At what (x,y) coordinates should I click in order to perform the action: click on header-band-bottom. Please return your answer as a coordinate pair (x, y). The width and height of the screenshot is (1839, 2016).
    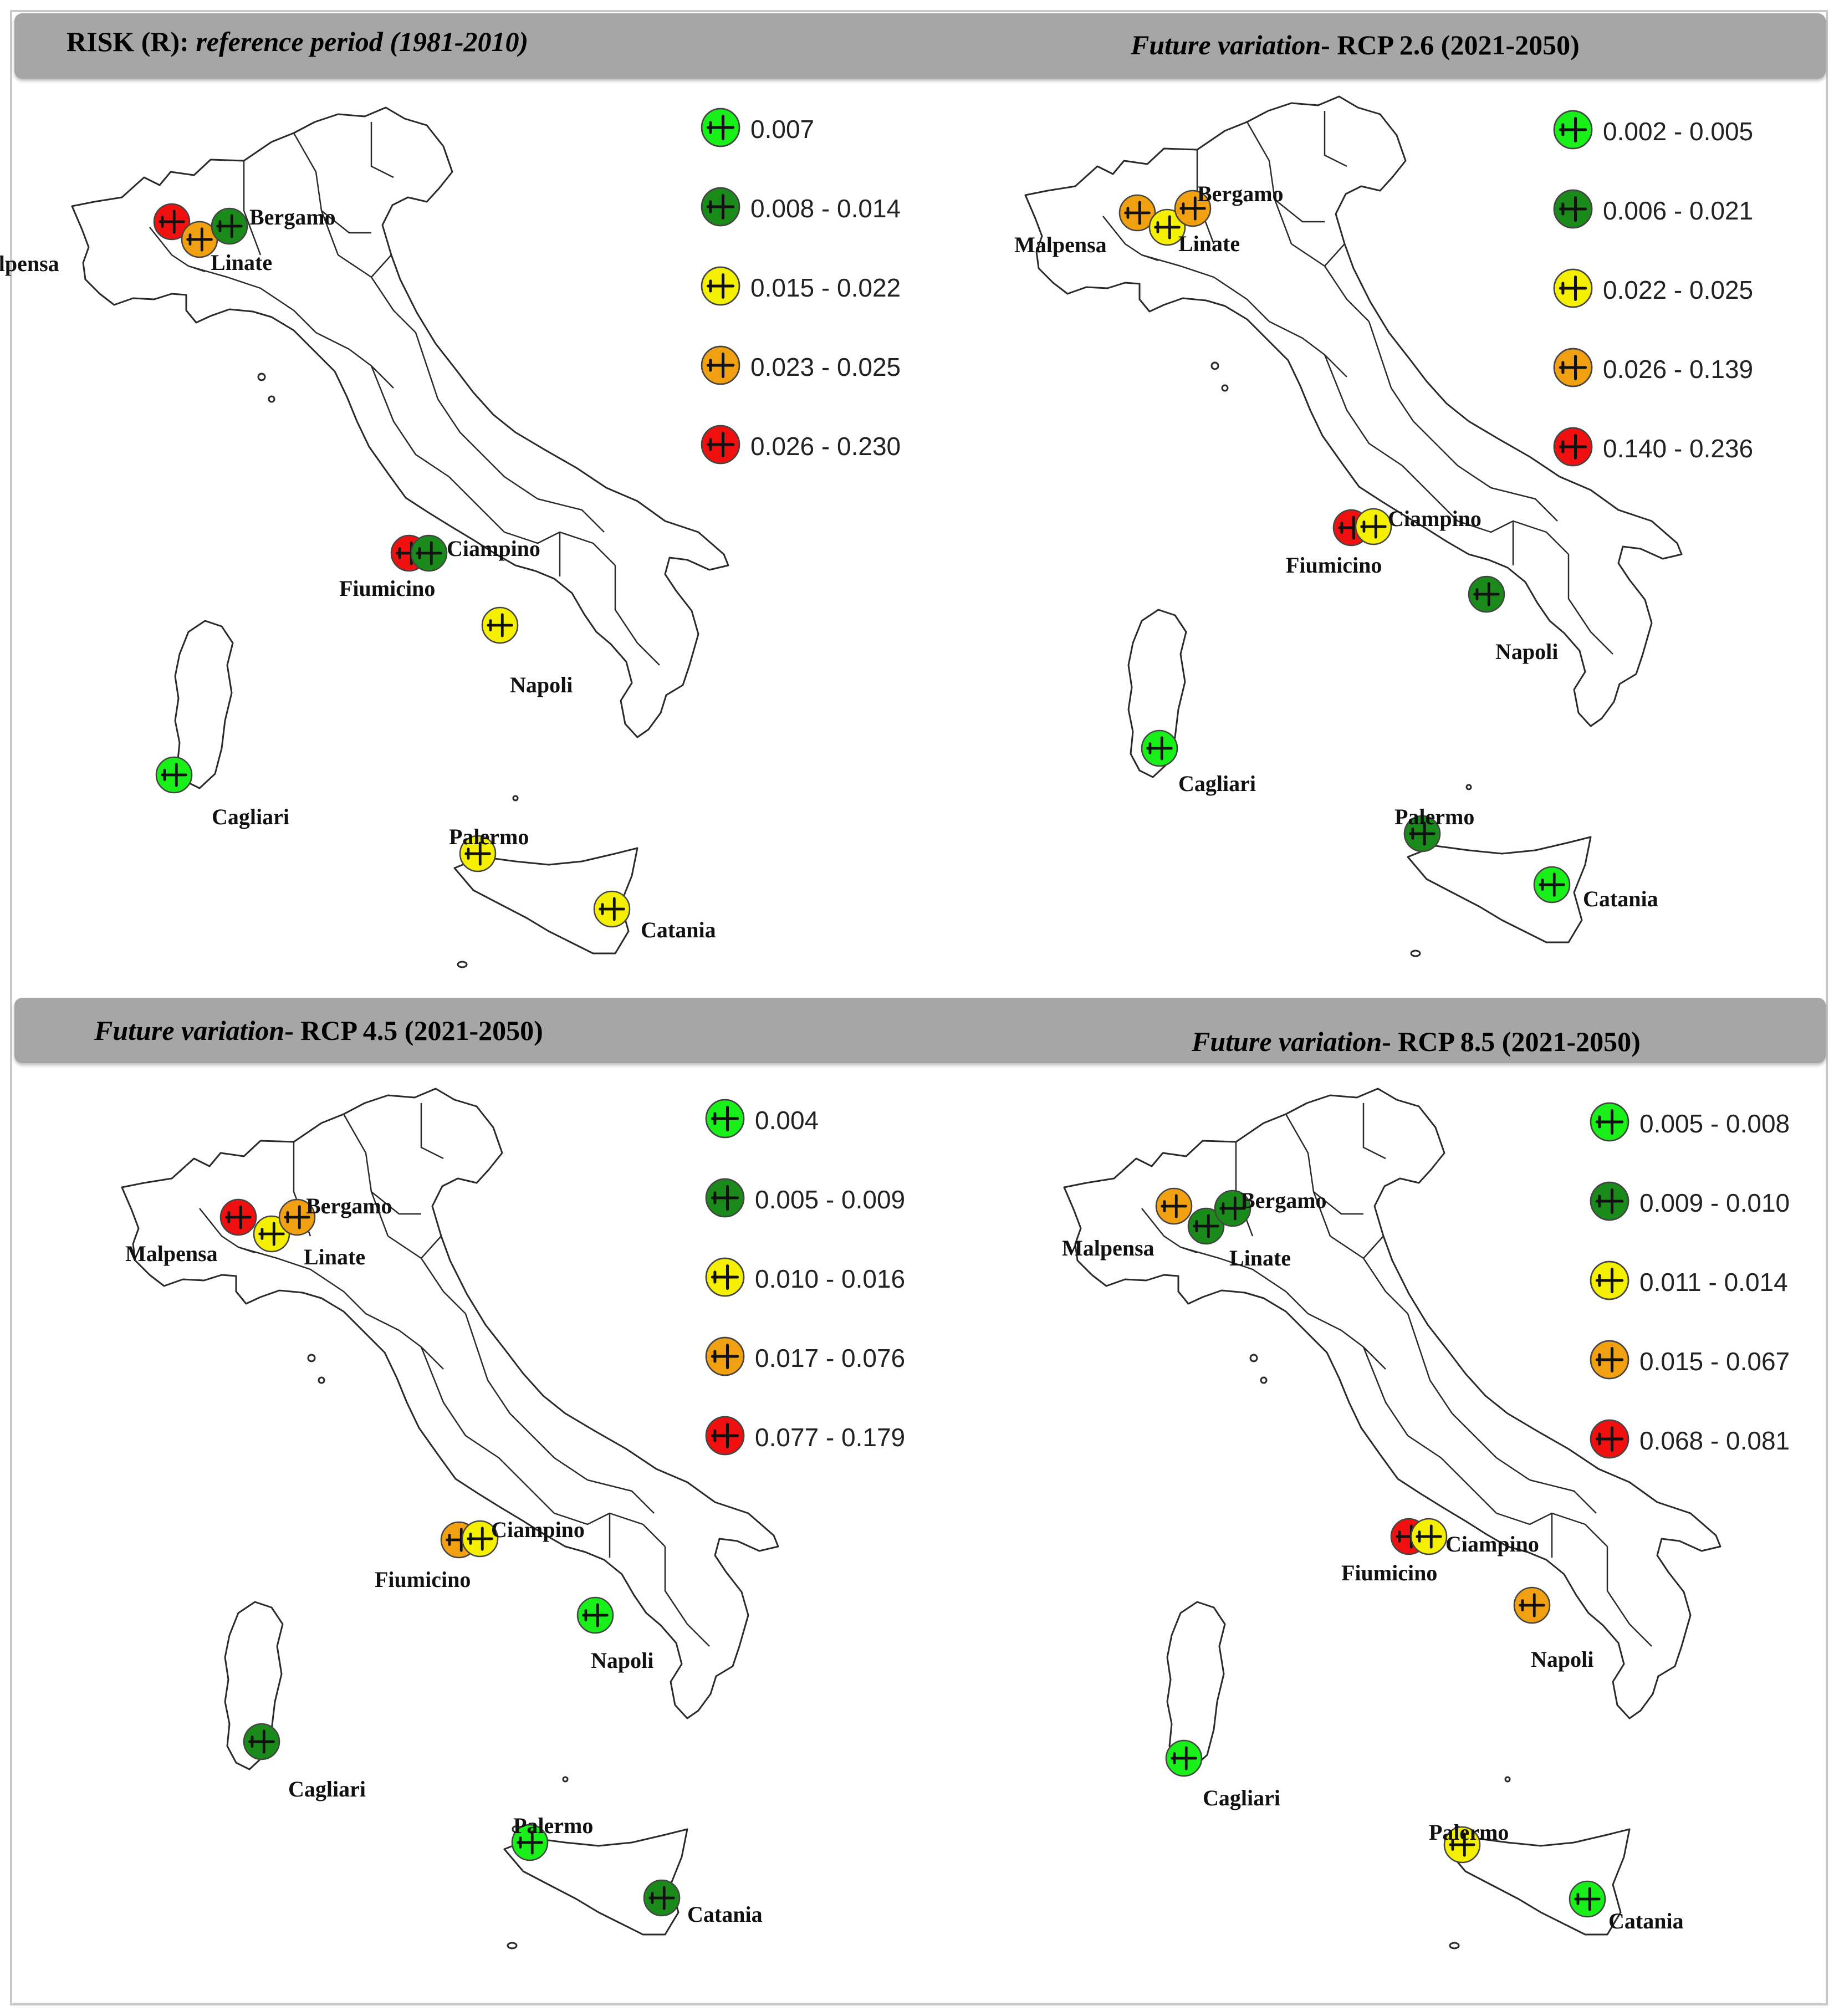
    Looking at the image, I should click on (920, 1030).